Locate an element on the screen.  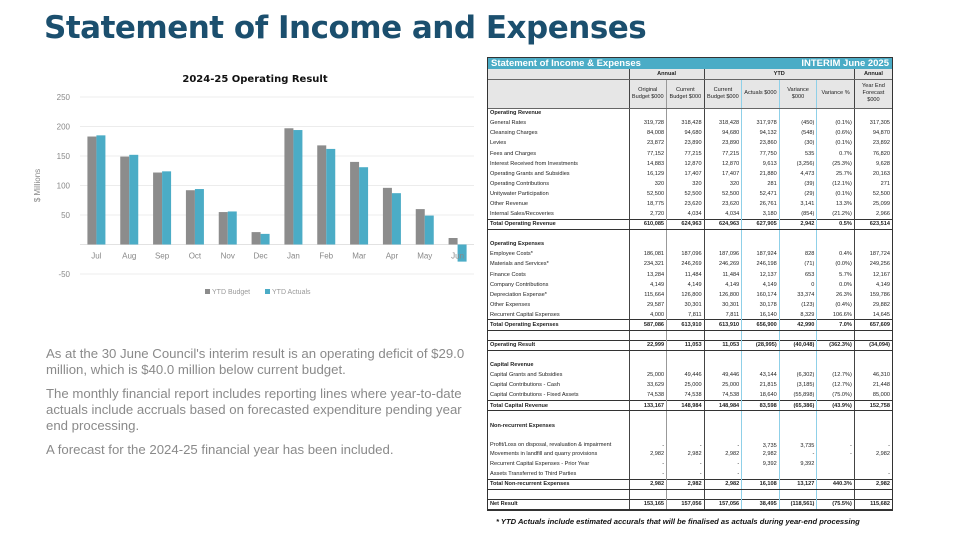
row-label: Depreciation Expense* is located at coordinates (518, 294).